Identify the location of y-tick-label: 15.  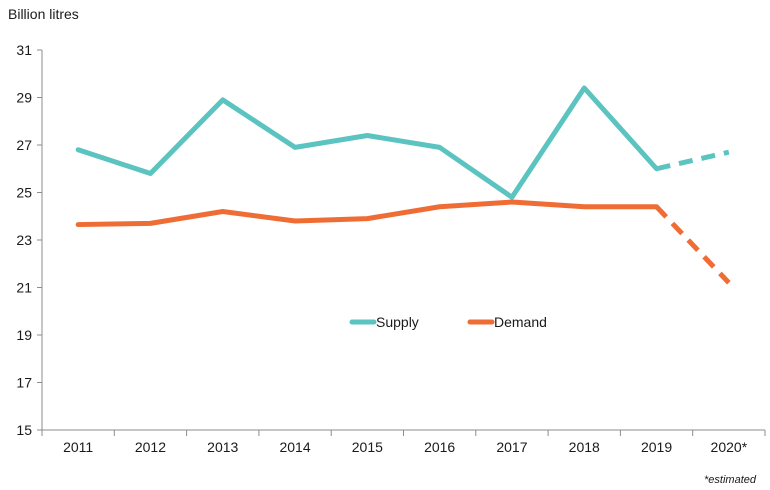
(24, 430).